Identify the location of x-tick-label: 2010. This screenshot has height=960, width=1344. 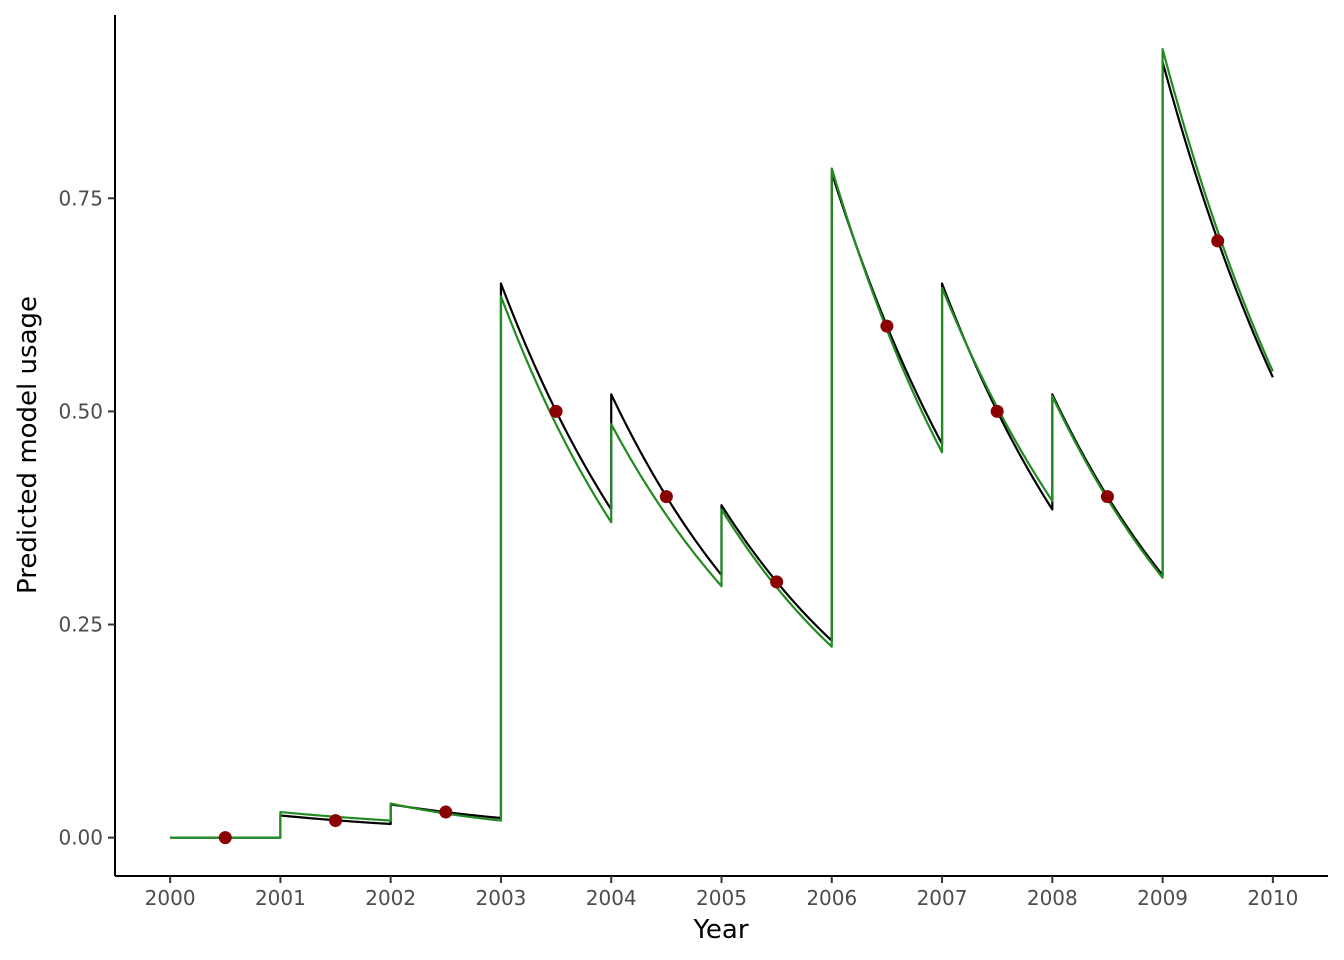
(1272, 898).